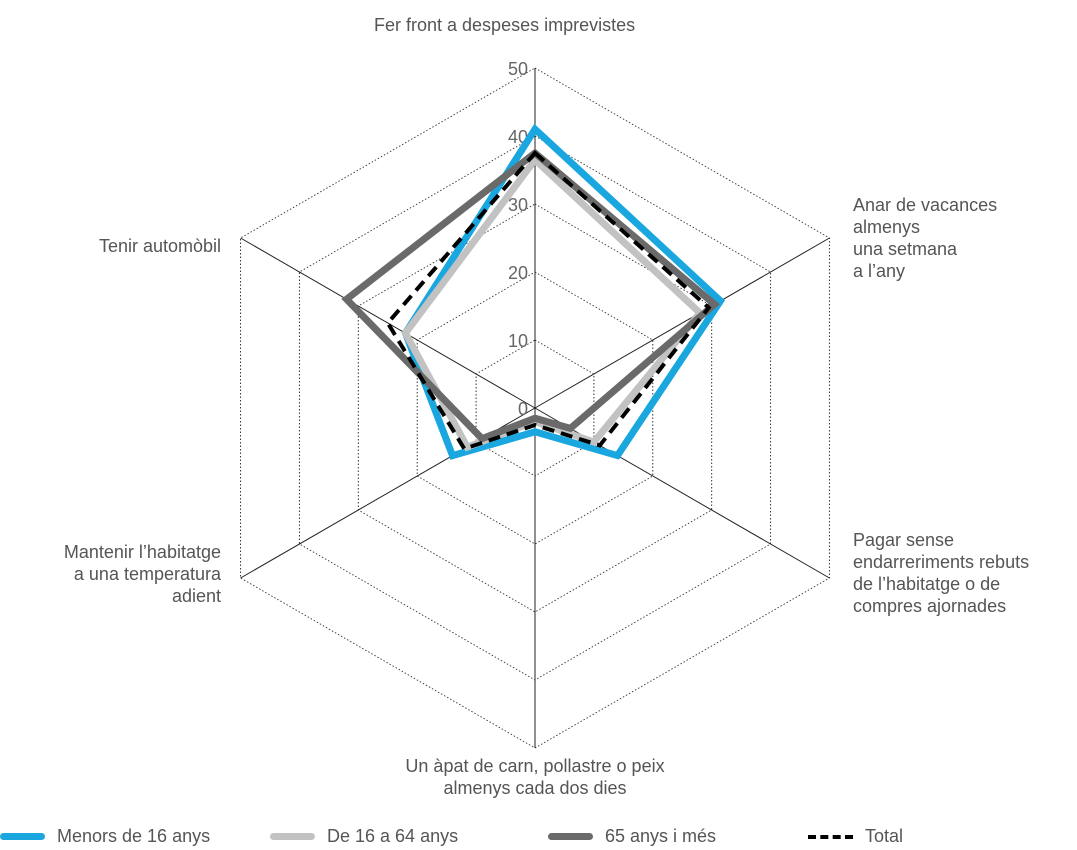 This screenshot has height=850, width=1077. What do you see at coordinates (392, 836) in the screenshot?
I see `legend-label-16-64: De 16 a 64 anys` at bounding box center [392, 836].